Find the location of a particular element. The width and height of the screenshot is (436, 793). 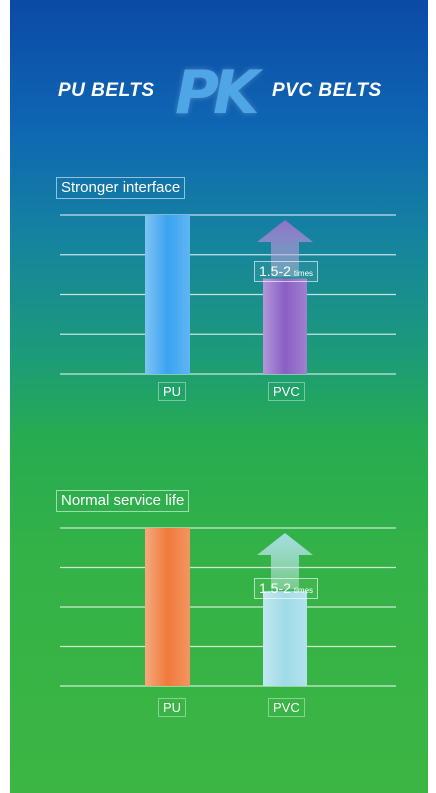

chart-1-category-pvc: PVC is located at coordinates (286, 391).